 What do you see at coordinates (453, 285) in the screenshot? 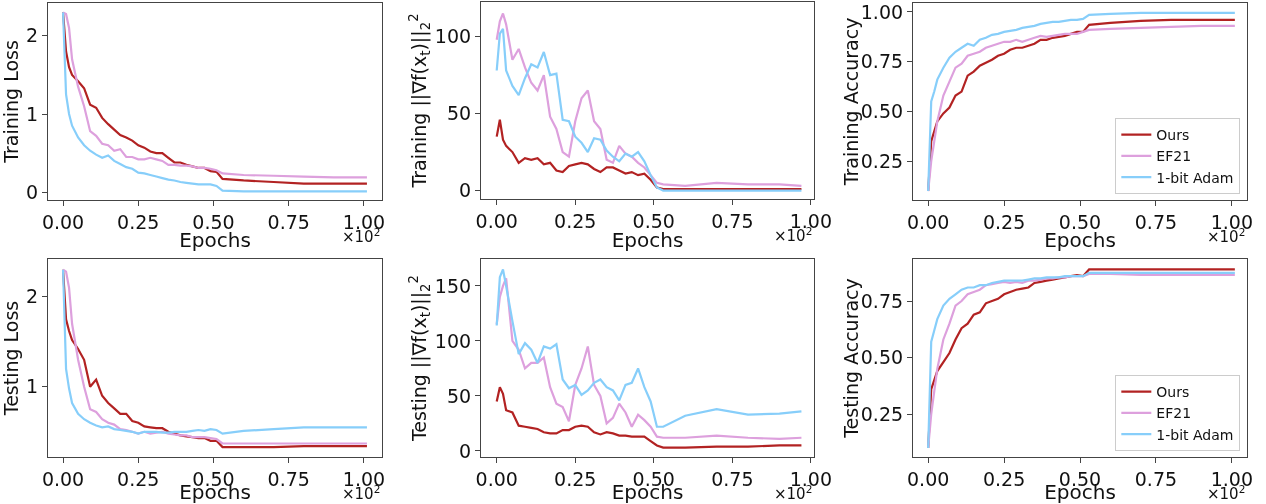
I see `y-tick-label: 150` at bounding box center [453, 285].